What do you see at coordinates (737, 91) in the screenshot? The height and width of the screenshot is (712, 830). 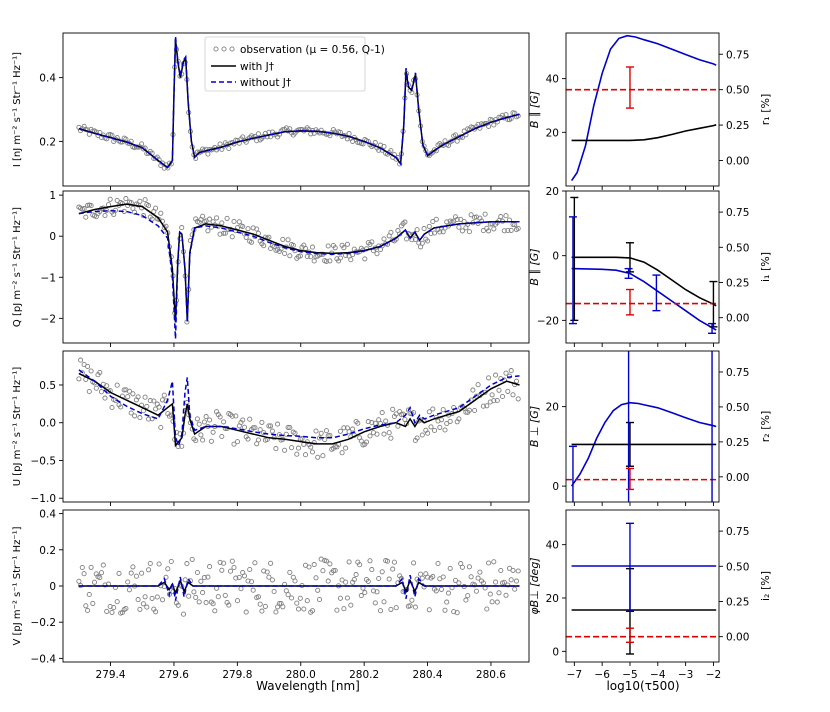 I see `y2-tick-label: 0.50` at bounding box center [737, 91].